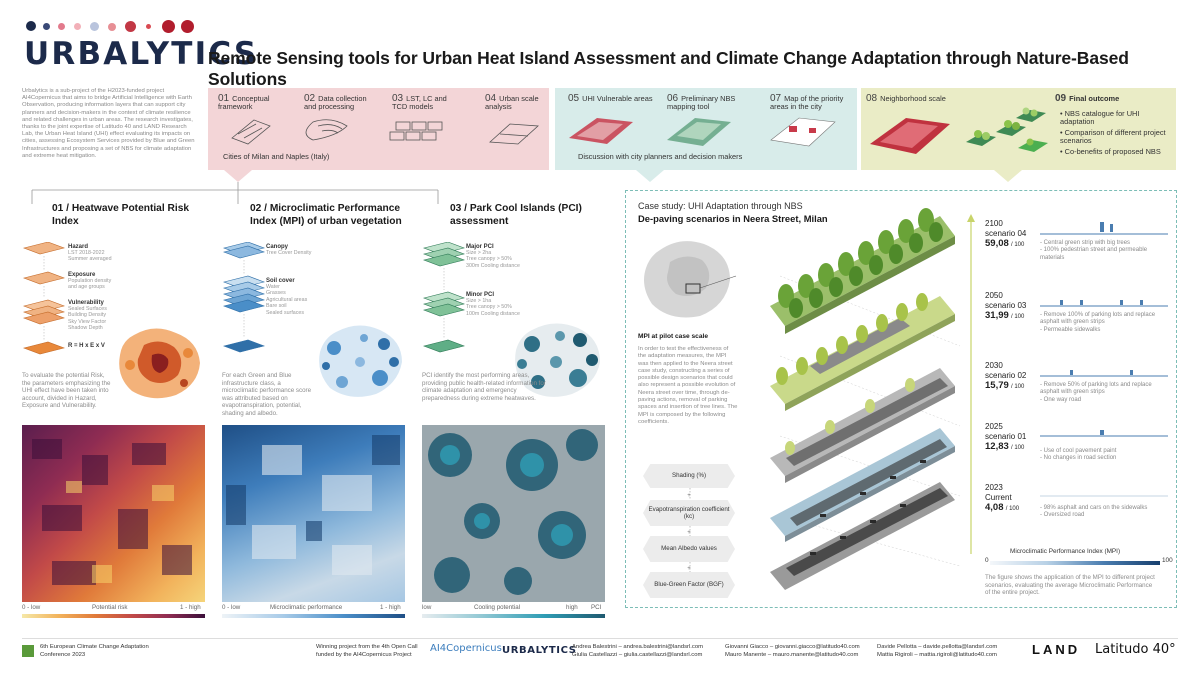  I want to click on street-scenarios-illustration, so click(865, 399).